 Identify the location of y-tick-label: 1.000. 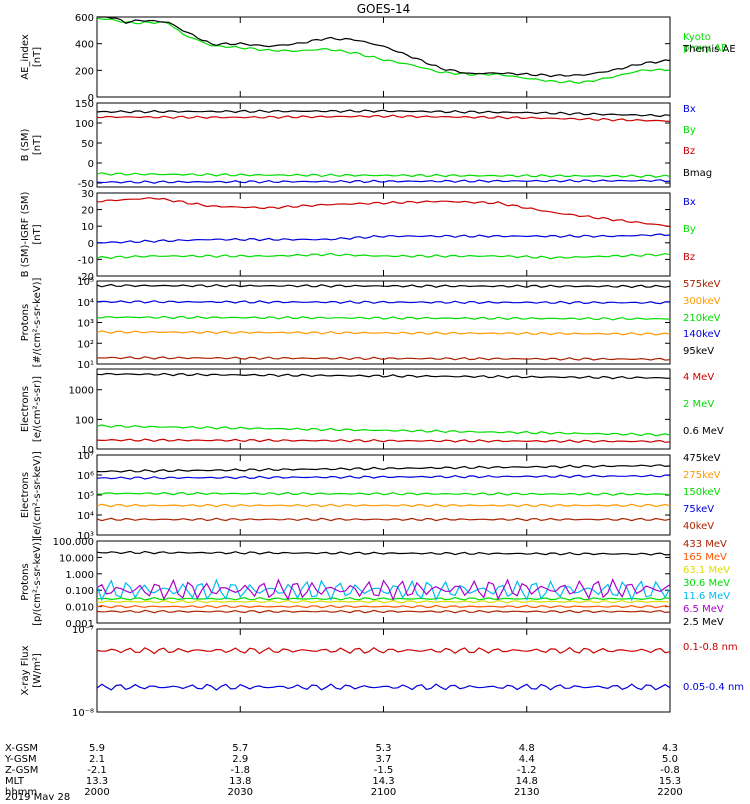
(79, 575).